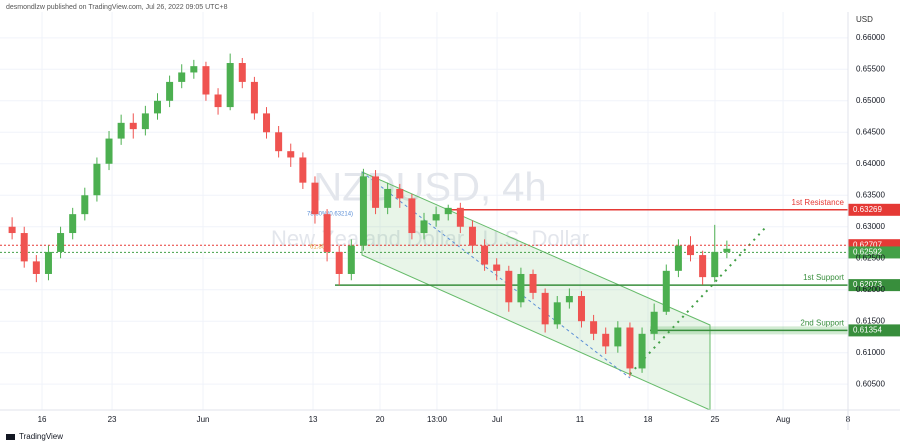 The width and height of the screenshot is (900, 447). Describe the element at coordinates (203, 419) in the screenshot. I see `x-tick-label: Jun` at that location.